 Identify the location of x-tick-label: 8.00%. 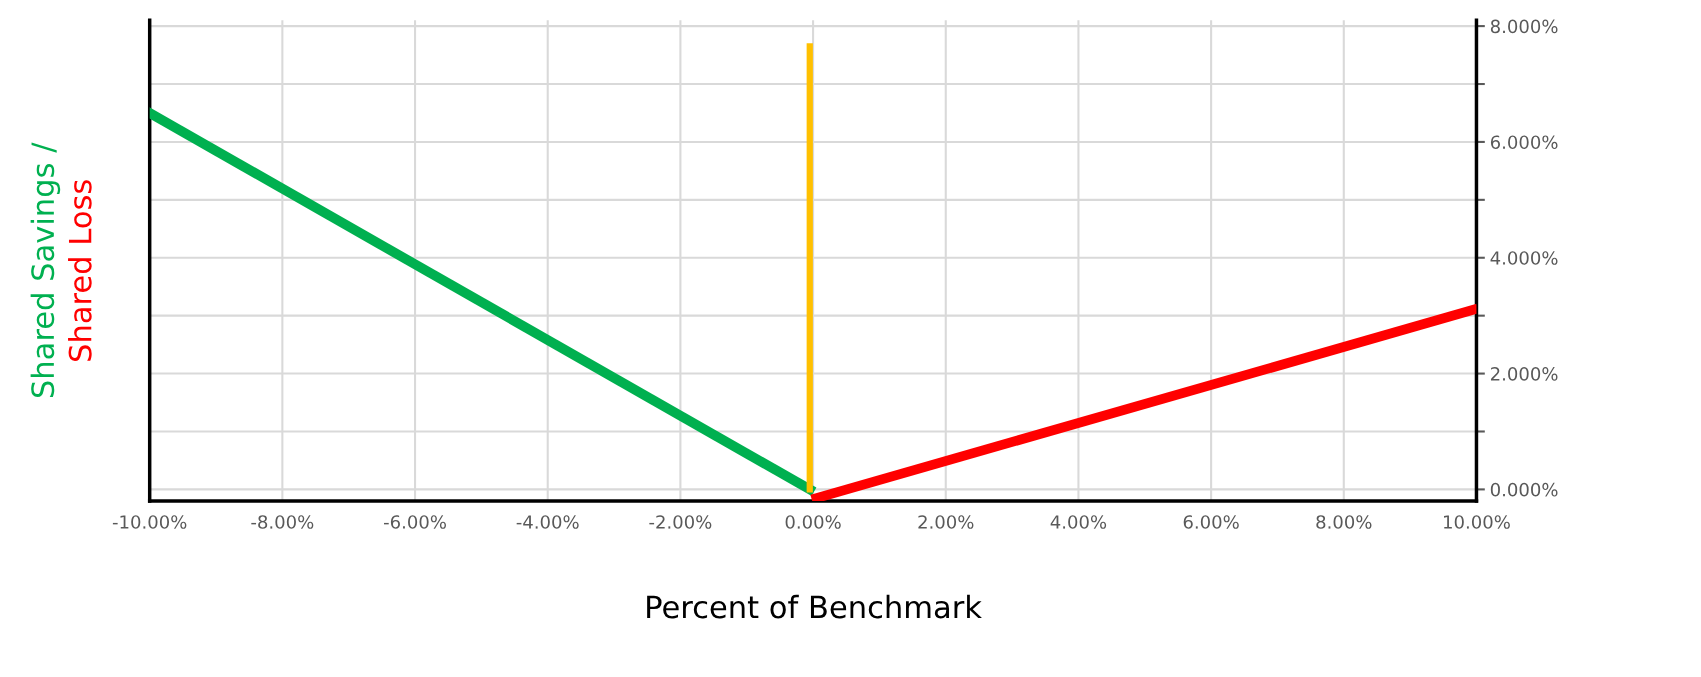
(1344, 522).